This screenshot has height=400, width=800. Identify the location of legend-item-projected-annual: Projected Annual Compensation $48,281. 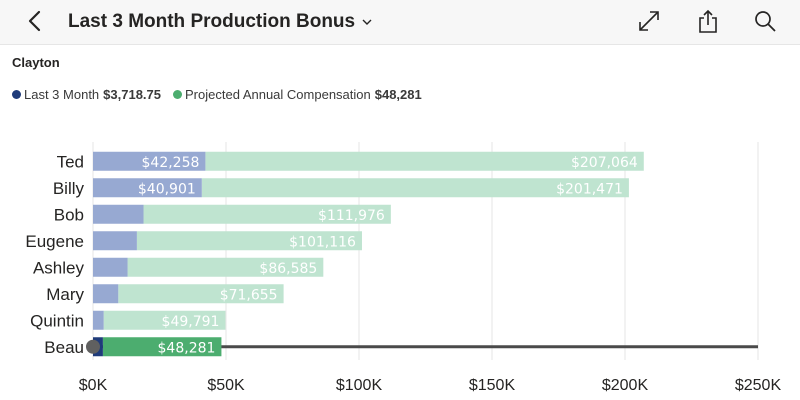
(297, 94).